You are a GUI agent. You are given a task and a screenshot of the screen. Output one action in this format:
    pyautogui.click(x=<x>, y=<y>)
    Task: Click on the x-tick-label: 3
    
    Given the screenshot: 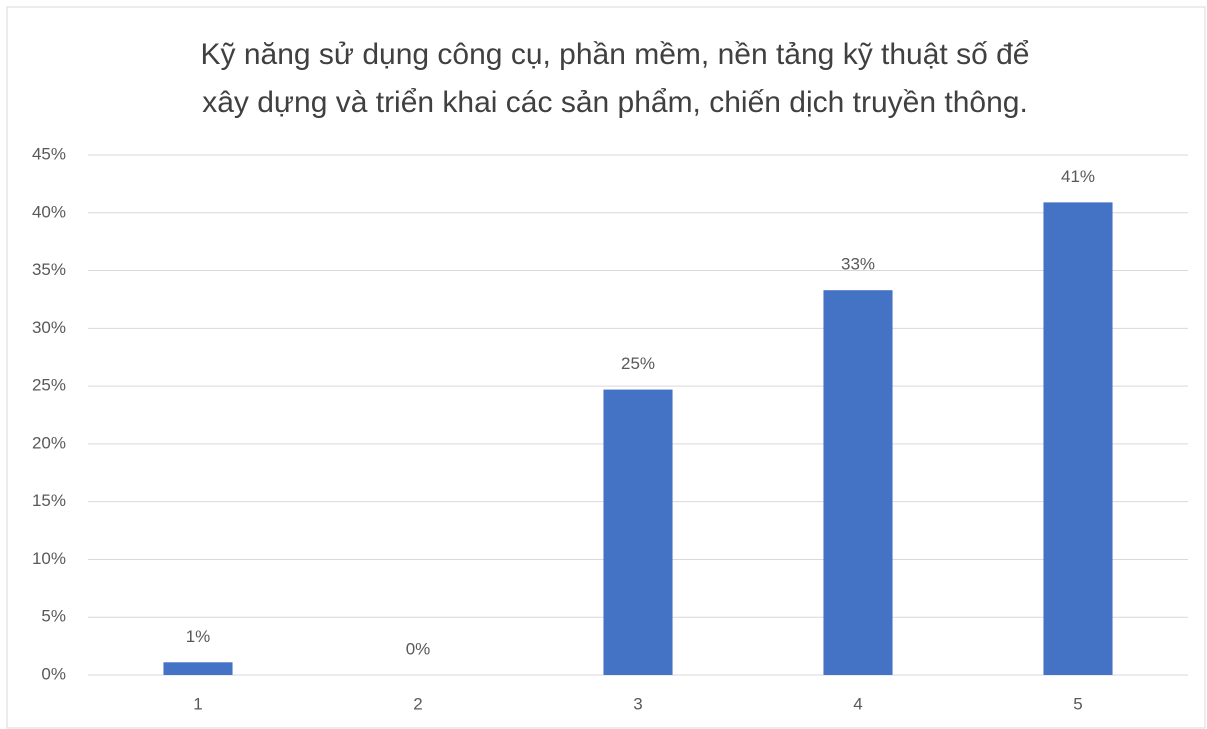 What is the action you would take?
    pyautogui.click(x=637, y=703)
    